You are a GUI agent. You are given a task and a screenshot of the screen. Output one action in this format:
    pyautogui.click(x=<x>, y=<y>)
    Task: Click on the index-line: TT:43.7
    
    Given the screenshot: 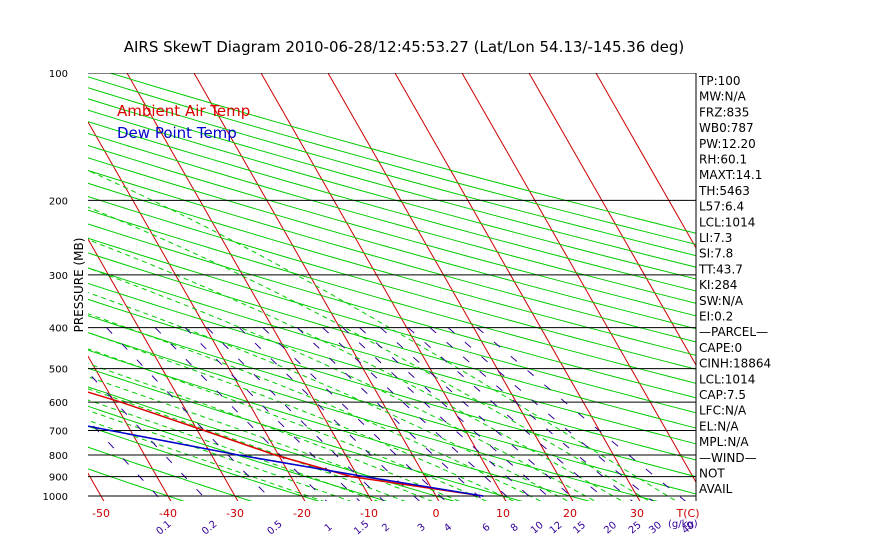 What is the action you would take?
    pyautogui.click(x=720, y=269)
    